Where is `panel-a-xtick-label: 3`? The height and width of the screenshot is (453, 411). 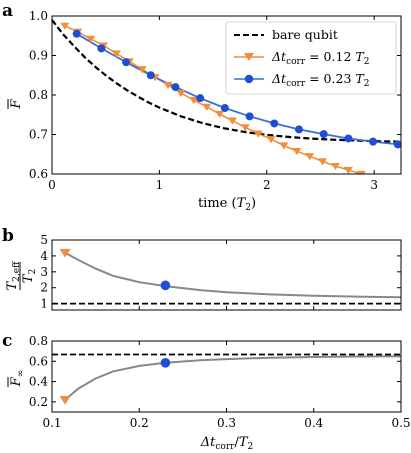
panel-a-xtick-label: 3 is located at coordinates (374, 185).